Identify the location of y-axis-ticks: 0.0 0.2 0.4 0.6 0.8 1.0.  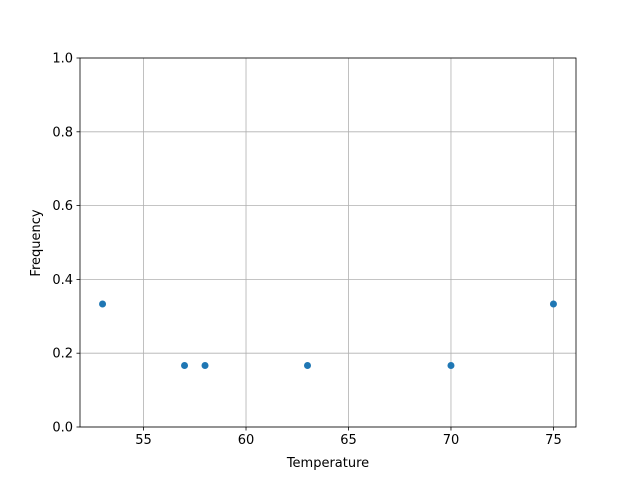
(66, 244).